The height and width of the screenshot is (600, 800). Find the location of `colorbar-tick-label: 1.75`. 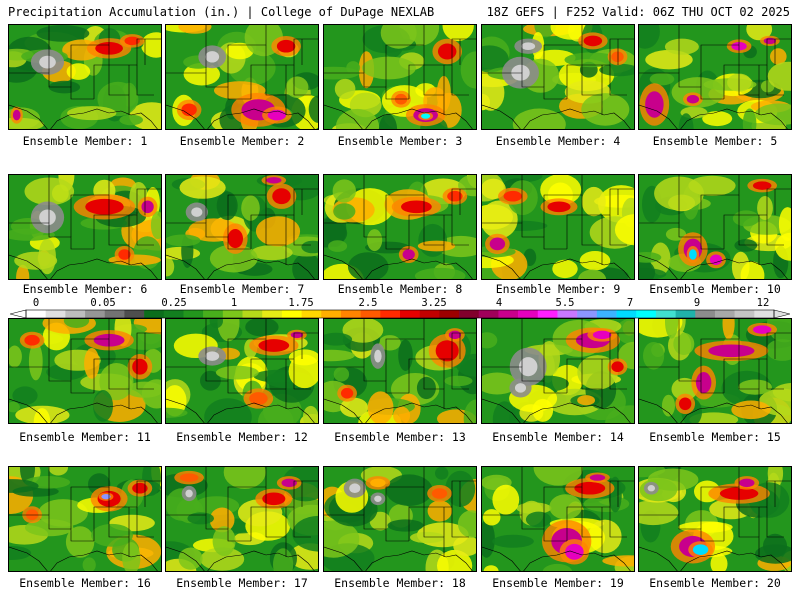

colorbar-tick-label: 1.75 is located at coordinates (301, 303).